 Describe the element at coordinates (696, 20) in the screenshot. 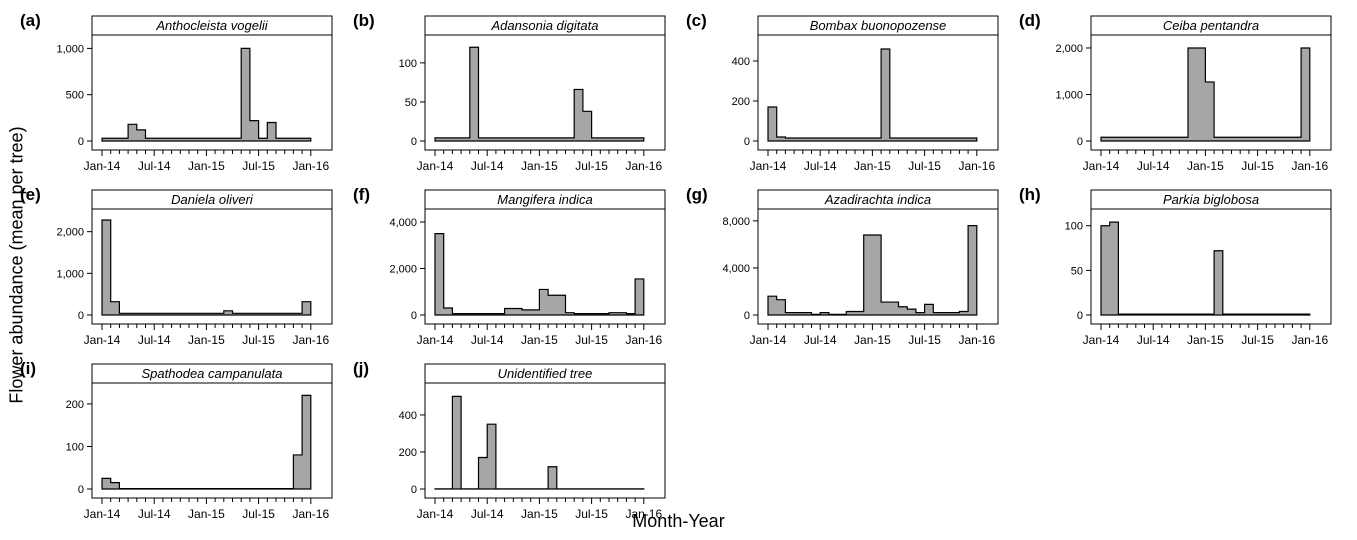

I see `panel-label: (c)` at that location.